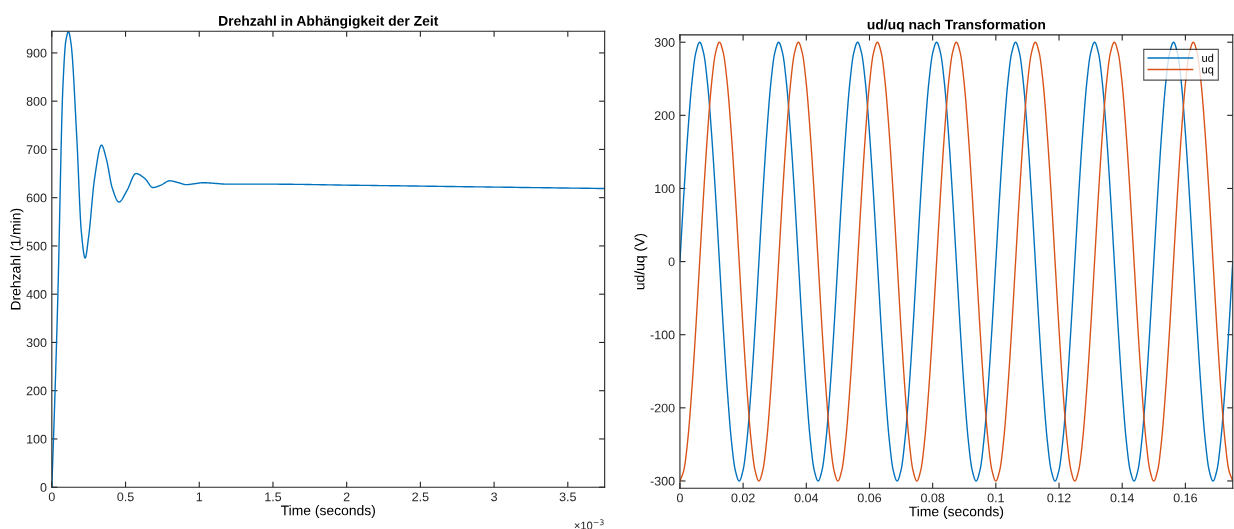  What do you see at coordinates (995, 498) in the screenshot?
I see `x-tick-label: 0.1` at bounding box center [995, 498].